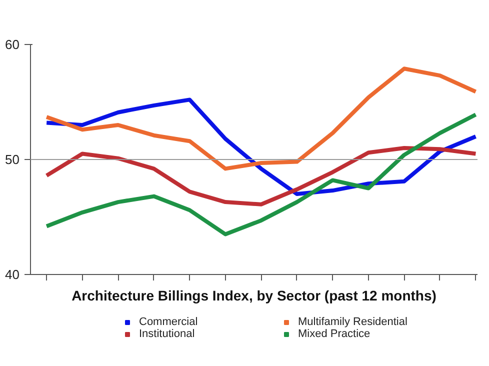  Describe the element at coordinates (254, 296) in the screenshot. I see `text: Architecture Billings Index, by Sector (past 12 months)` at that location.